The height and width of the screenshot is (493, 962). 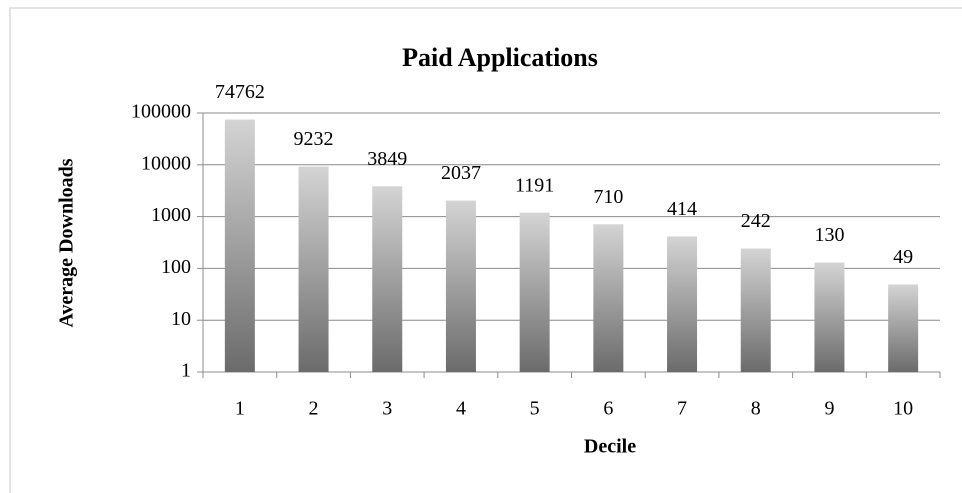 What do you see at coordinates (67, 242) in the screenshot?
I see `y-axis-label: Average Downloads` at bounding box center [67, 242].